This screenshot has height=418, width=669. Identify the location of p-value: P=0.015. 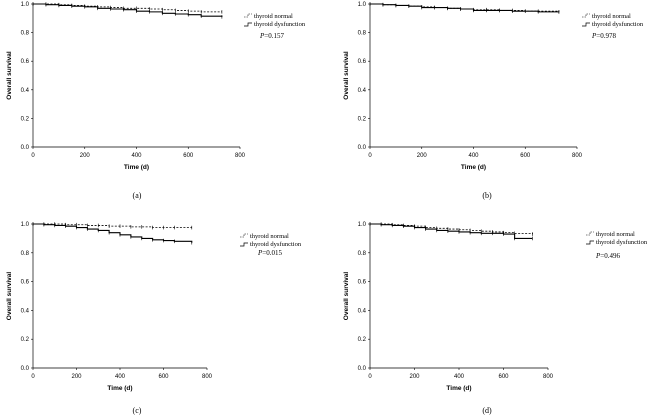
(269, 253).